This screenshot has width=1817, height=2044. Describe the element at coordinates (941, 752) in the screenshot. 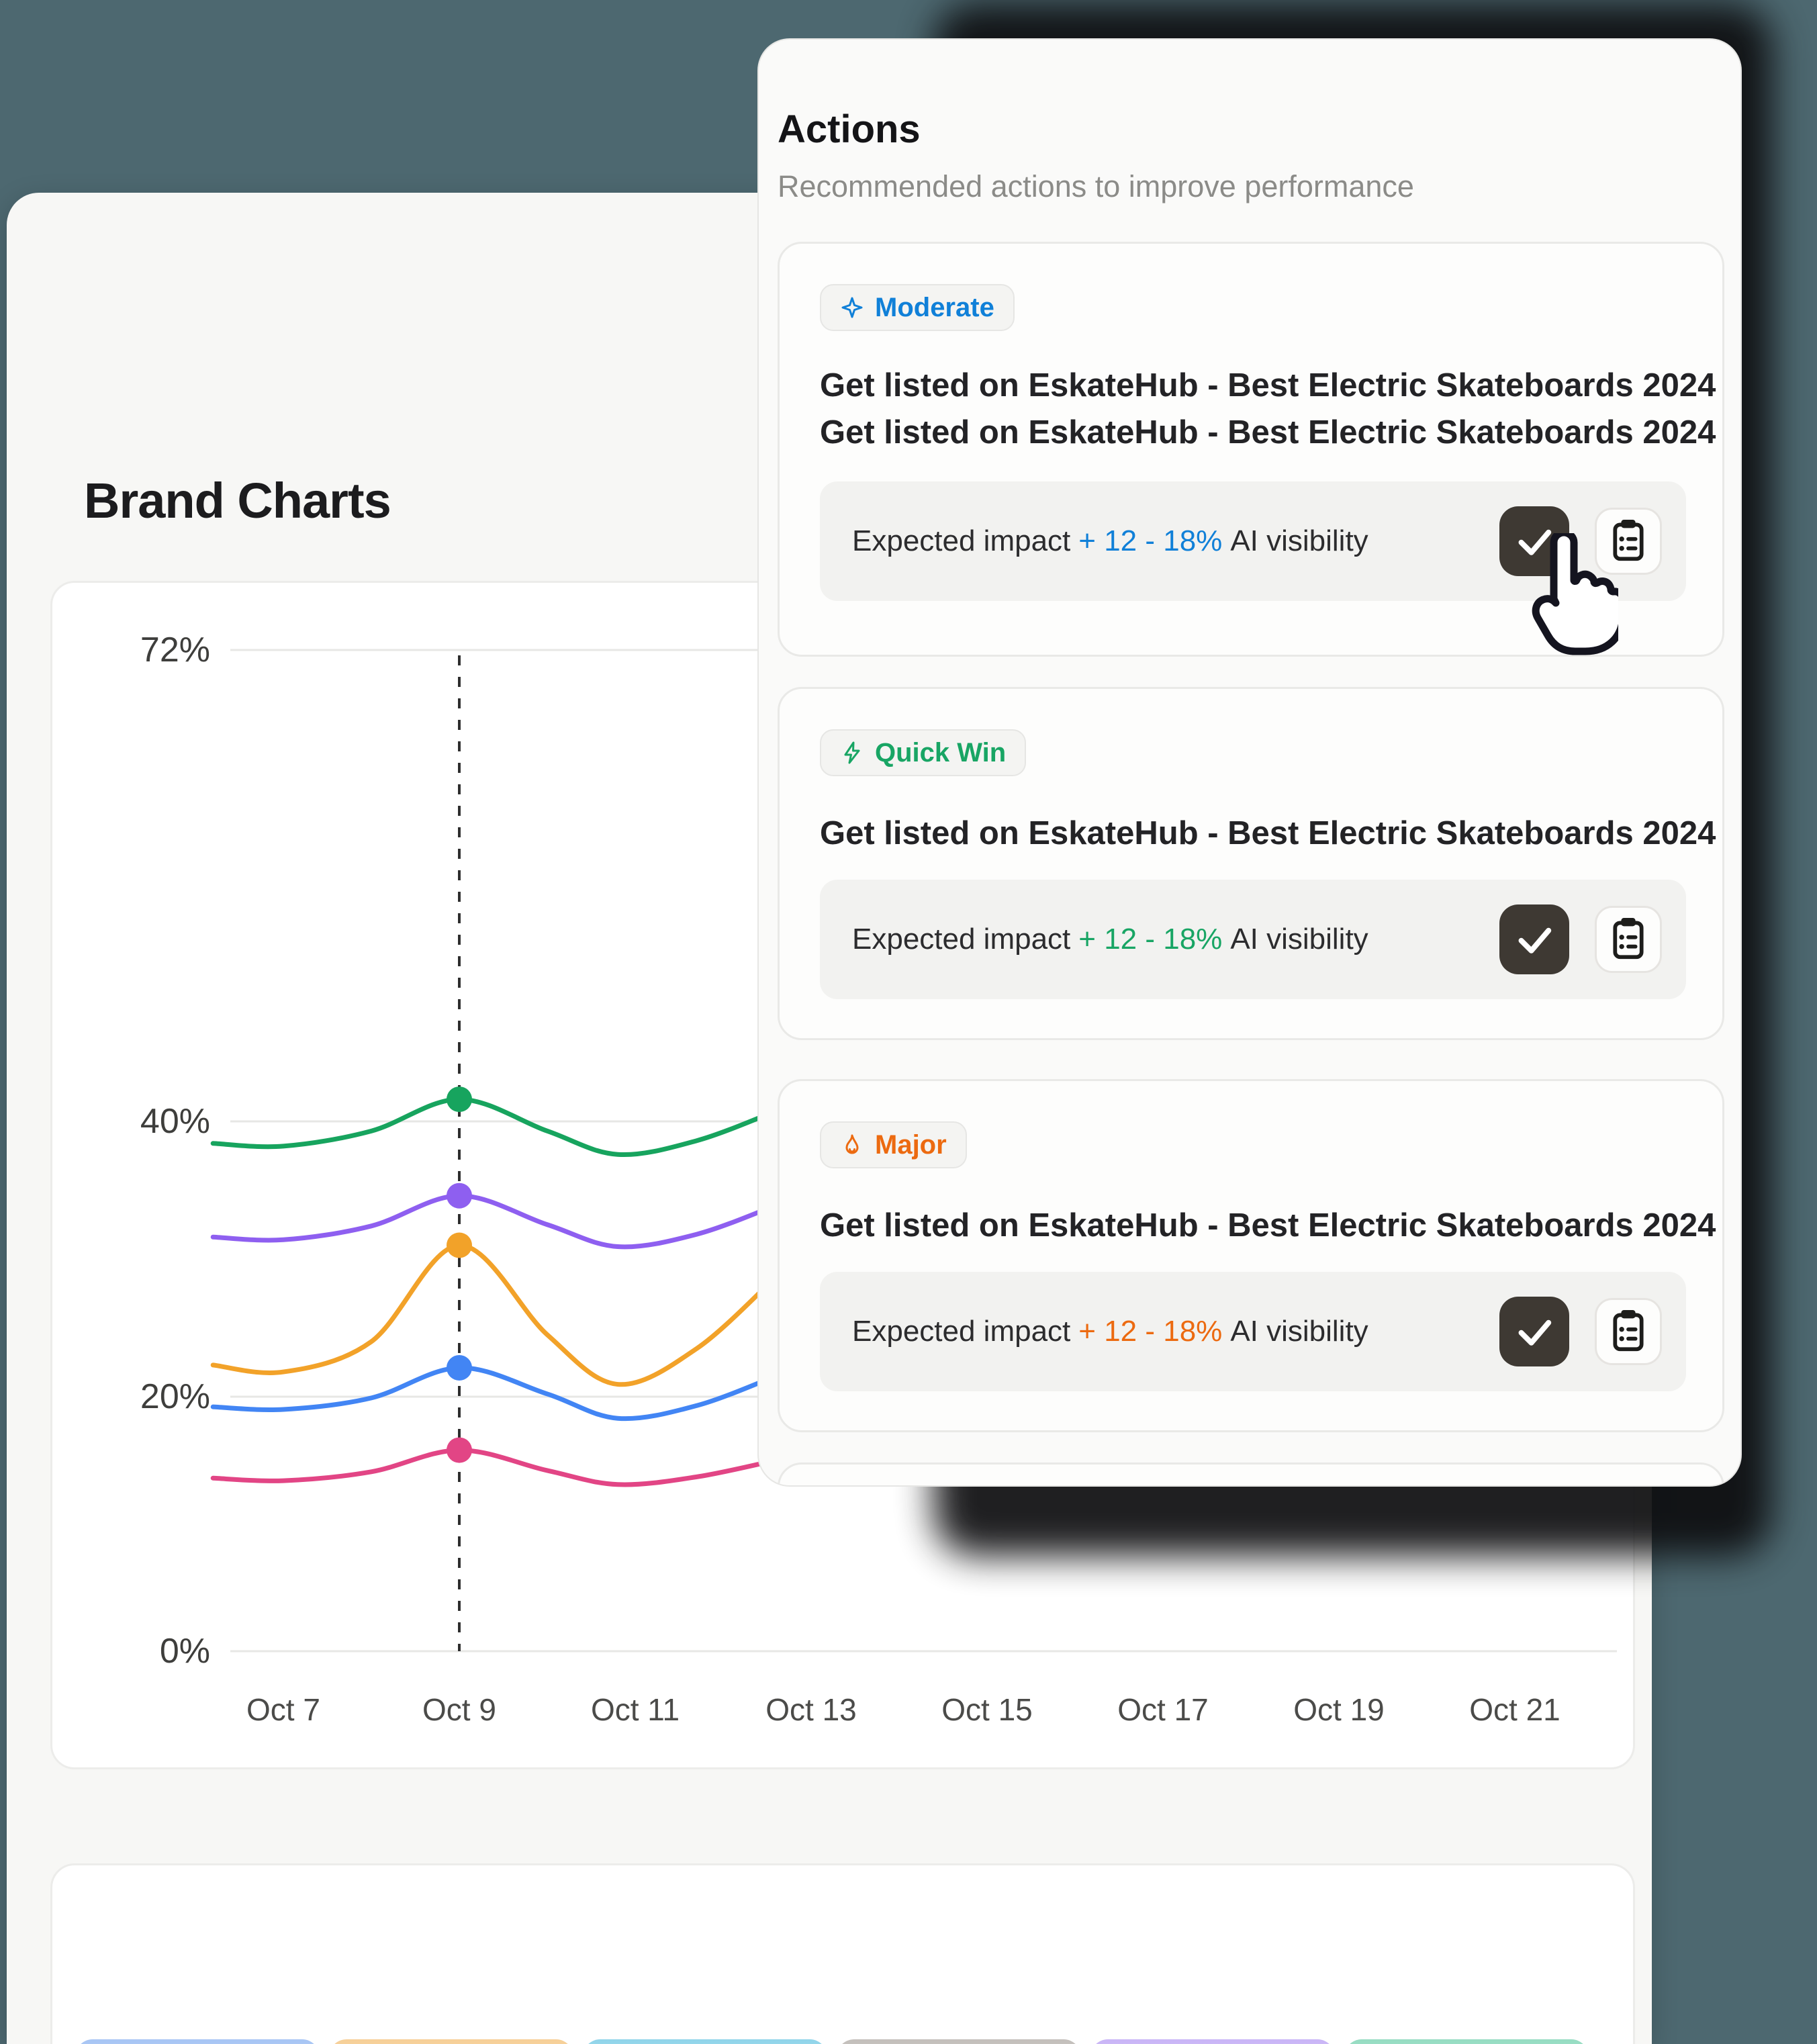

I see `badge-label: Quick Win` at that location.